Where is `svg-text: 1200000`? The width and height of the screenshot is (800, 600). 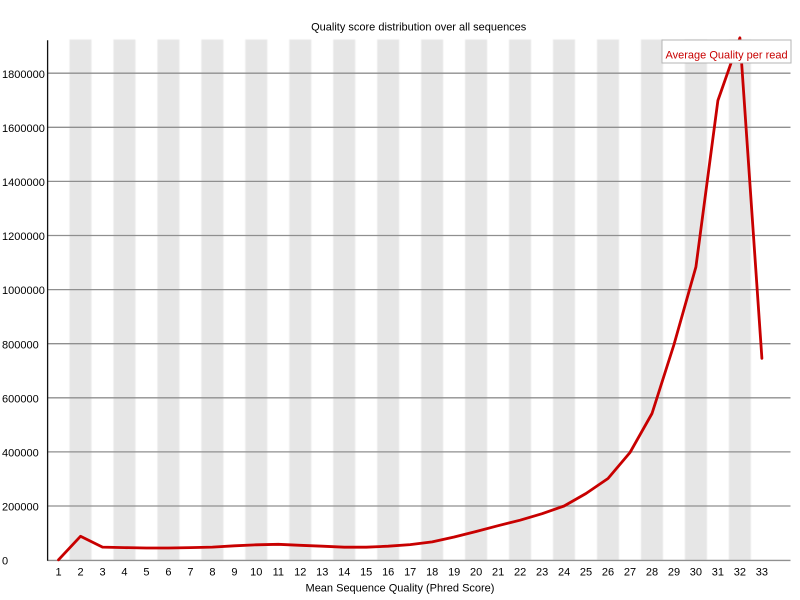 svg-text: 1200000 is located at coordinates (23, 237).